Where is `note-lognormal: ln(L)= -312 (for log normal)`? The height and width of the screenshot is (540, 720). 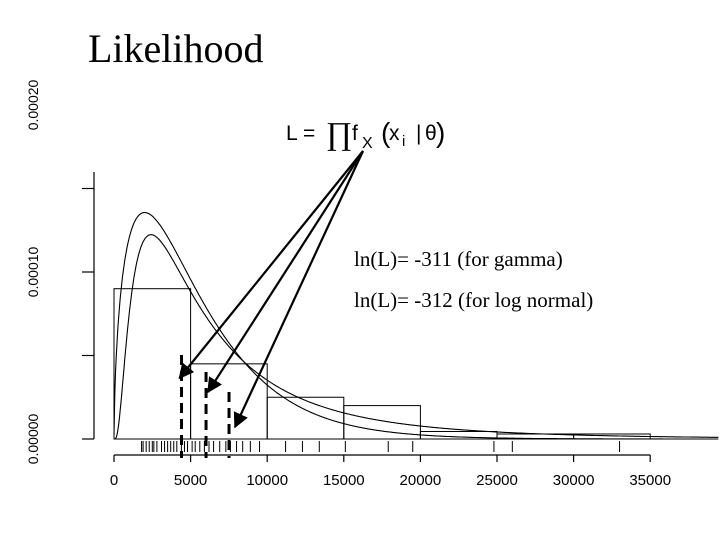 note-lognormal: ln(L)= -312 (for log normal) is located at coordinates (473, 300).